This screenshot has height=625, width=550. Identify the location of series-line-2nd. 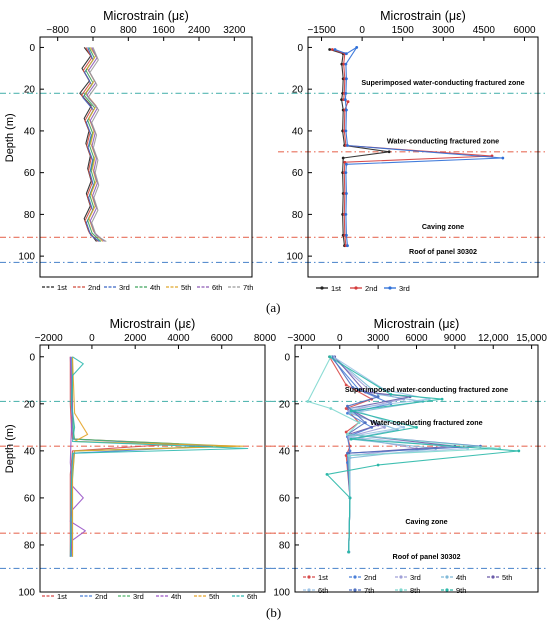
(141, 456).